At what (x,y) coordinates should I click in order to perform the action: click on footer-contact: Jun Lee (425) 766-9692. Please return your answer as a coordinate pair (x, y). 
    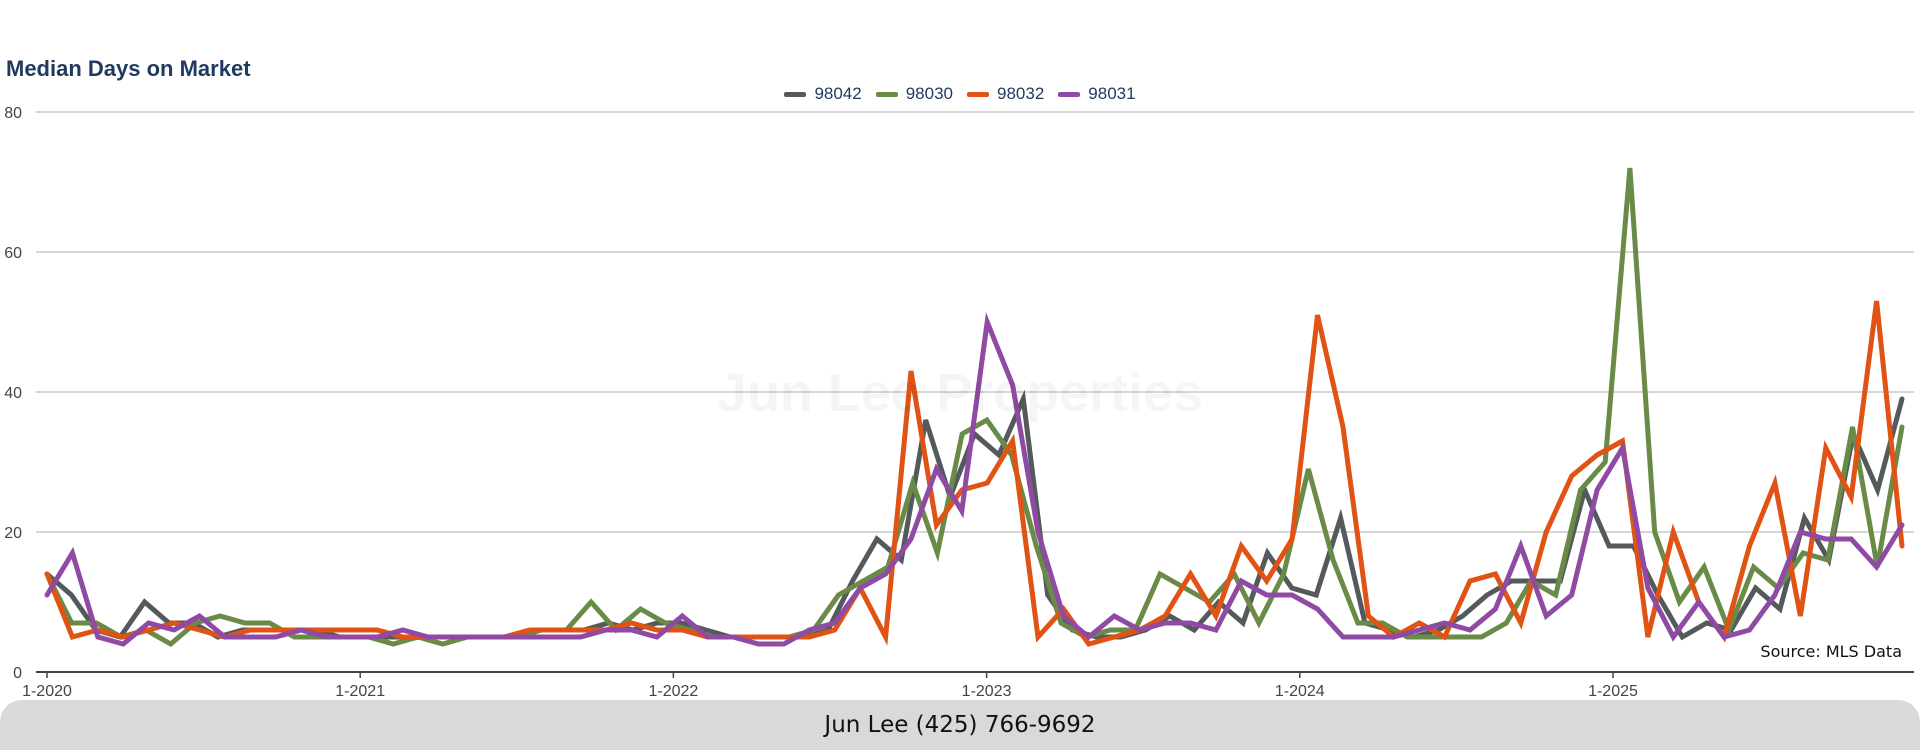
    Looking at the image, I should click on (960, 725).